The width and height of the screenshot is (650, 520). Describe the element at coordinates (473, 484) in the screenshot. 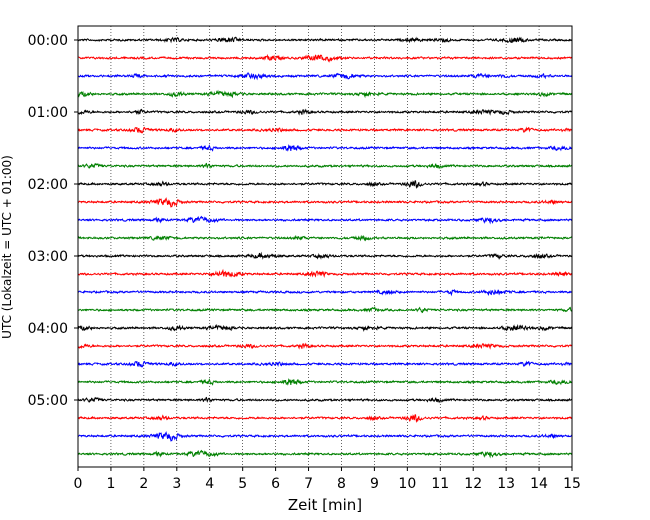

I see `x-tick-label: 12` at that location.